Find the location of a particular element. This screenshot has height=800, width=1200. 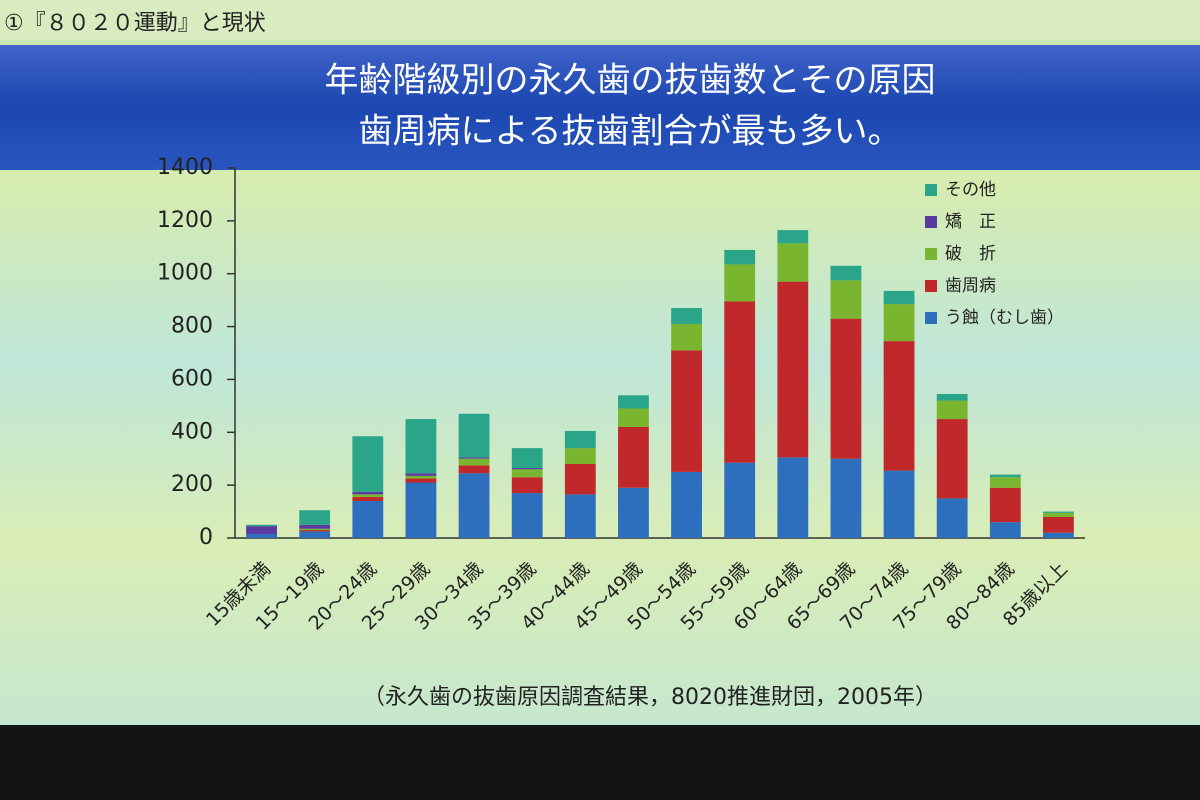

legend-label: 歯周病 is located at coordinates (970, 286).